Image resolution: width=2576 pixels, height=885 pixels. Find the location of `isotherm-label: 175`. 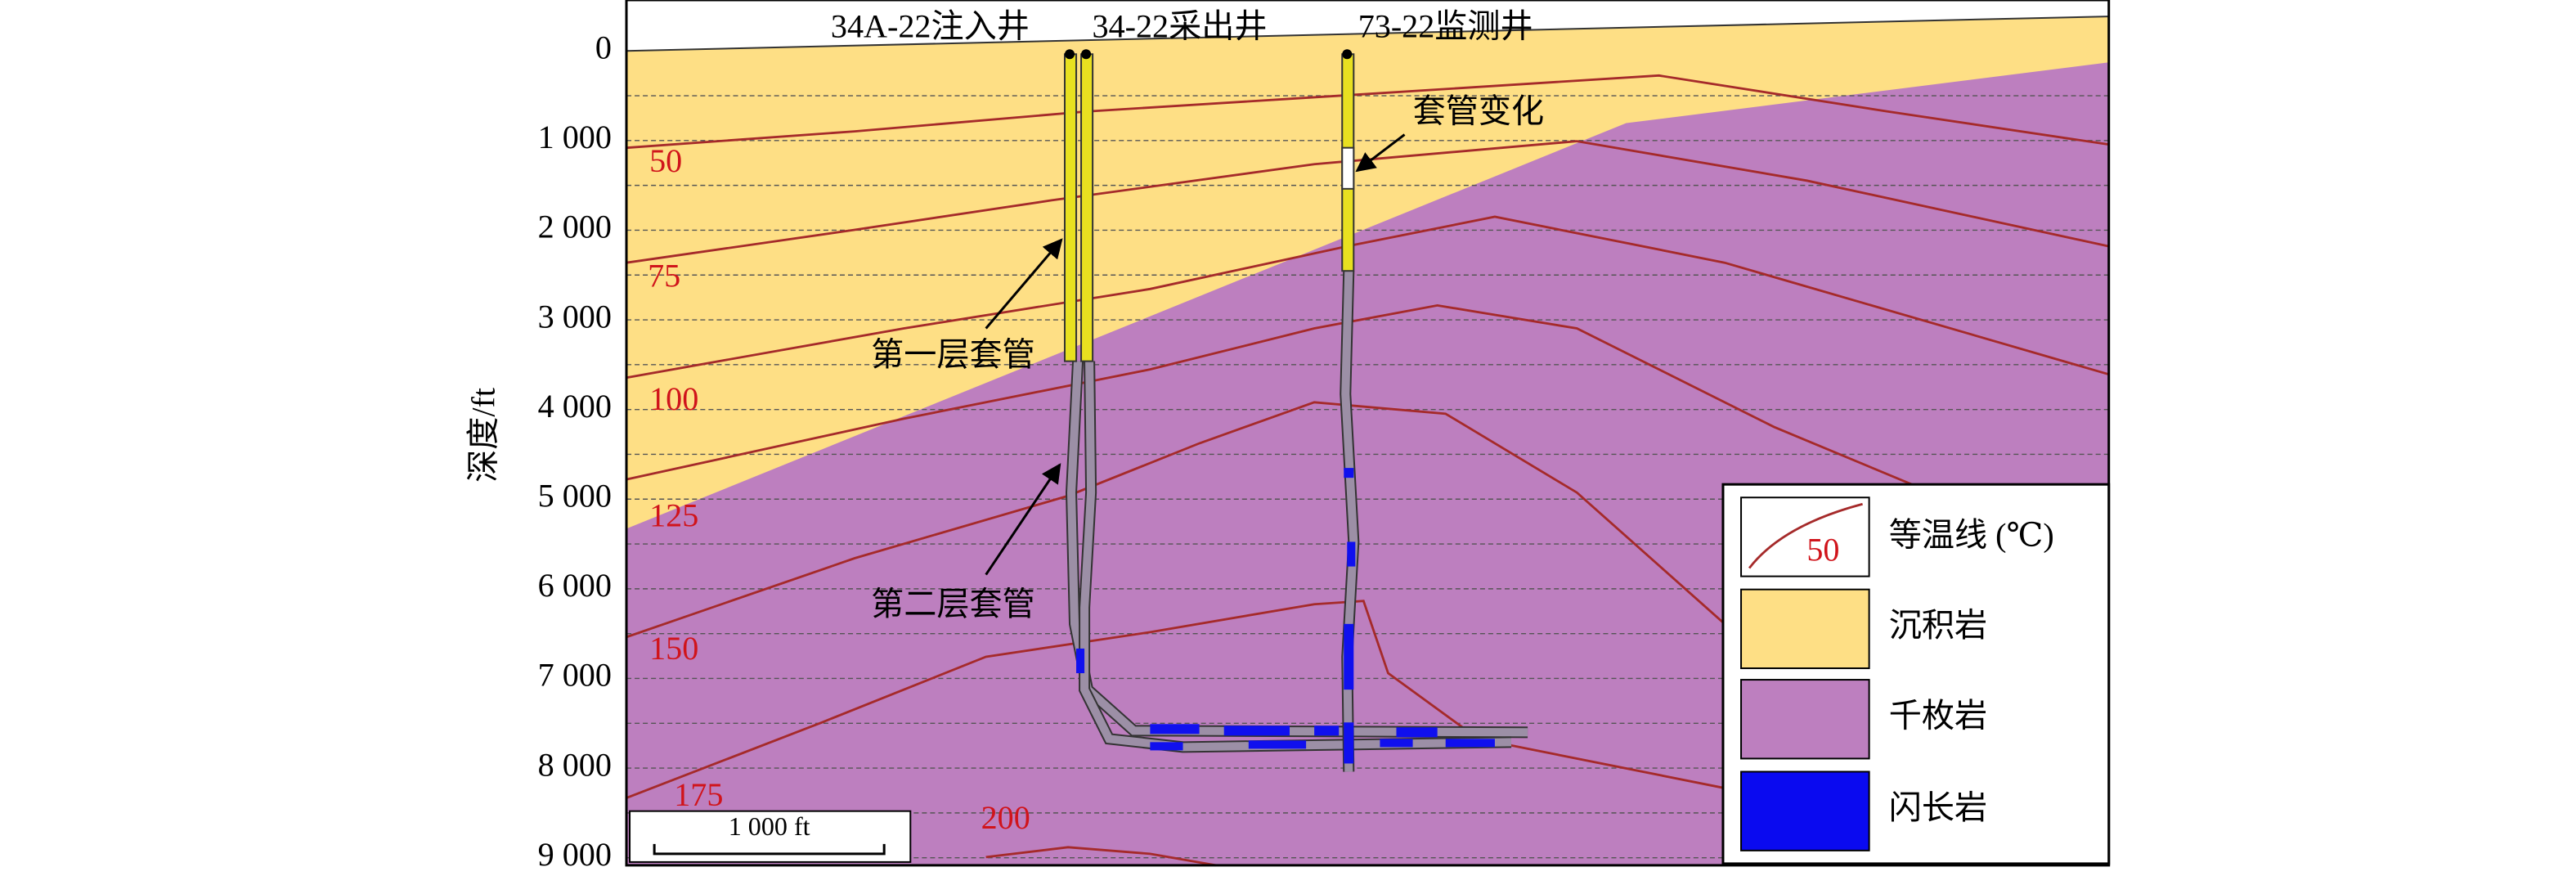

isotherm-label: 175 is located at coordinates (698, 794).